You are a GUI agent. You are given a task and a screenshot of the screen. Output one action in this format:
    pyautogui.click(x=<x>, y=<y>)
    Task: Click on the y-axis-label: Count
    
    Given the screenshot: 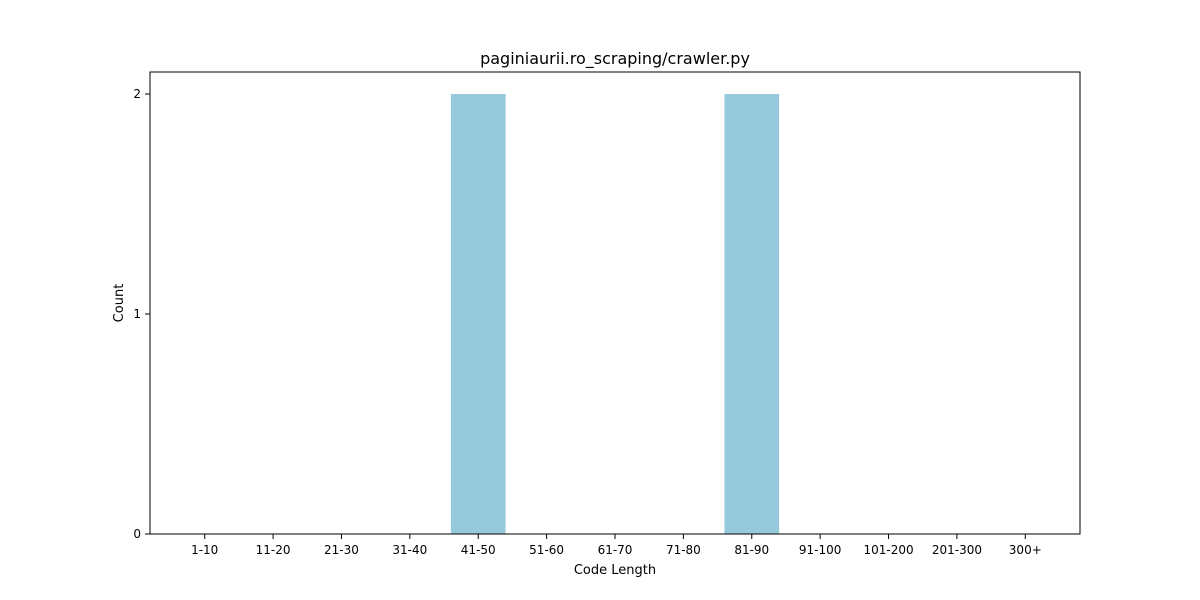 What is the action you would take?
    pyautogui.click(x=119, y=303)
    